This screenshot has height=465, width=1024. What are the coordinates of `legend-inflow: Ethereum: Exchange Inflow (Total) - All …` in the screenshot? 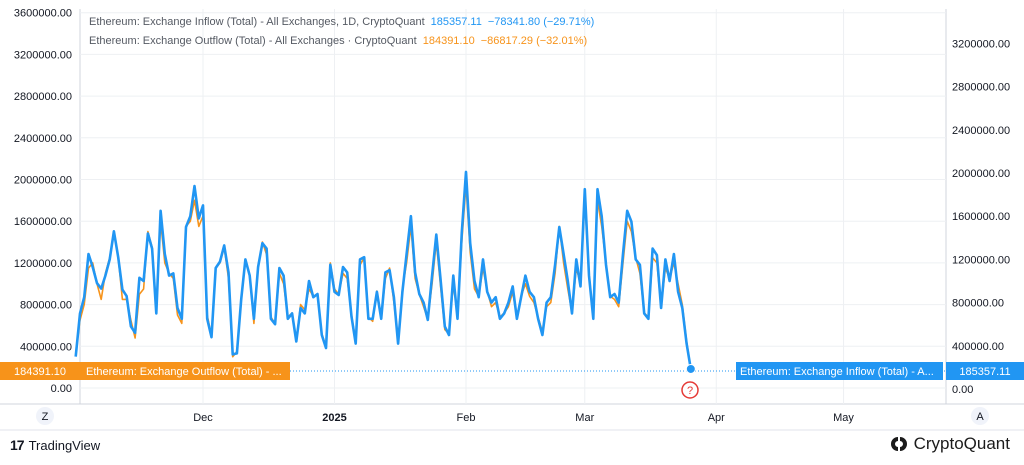 It's located at (341, 22).